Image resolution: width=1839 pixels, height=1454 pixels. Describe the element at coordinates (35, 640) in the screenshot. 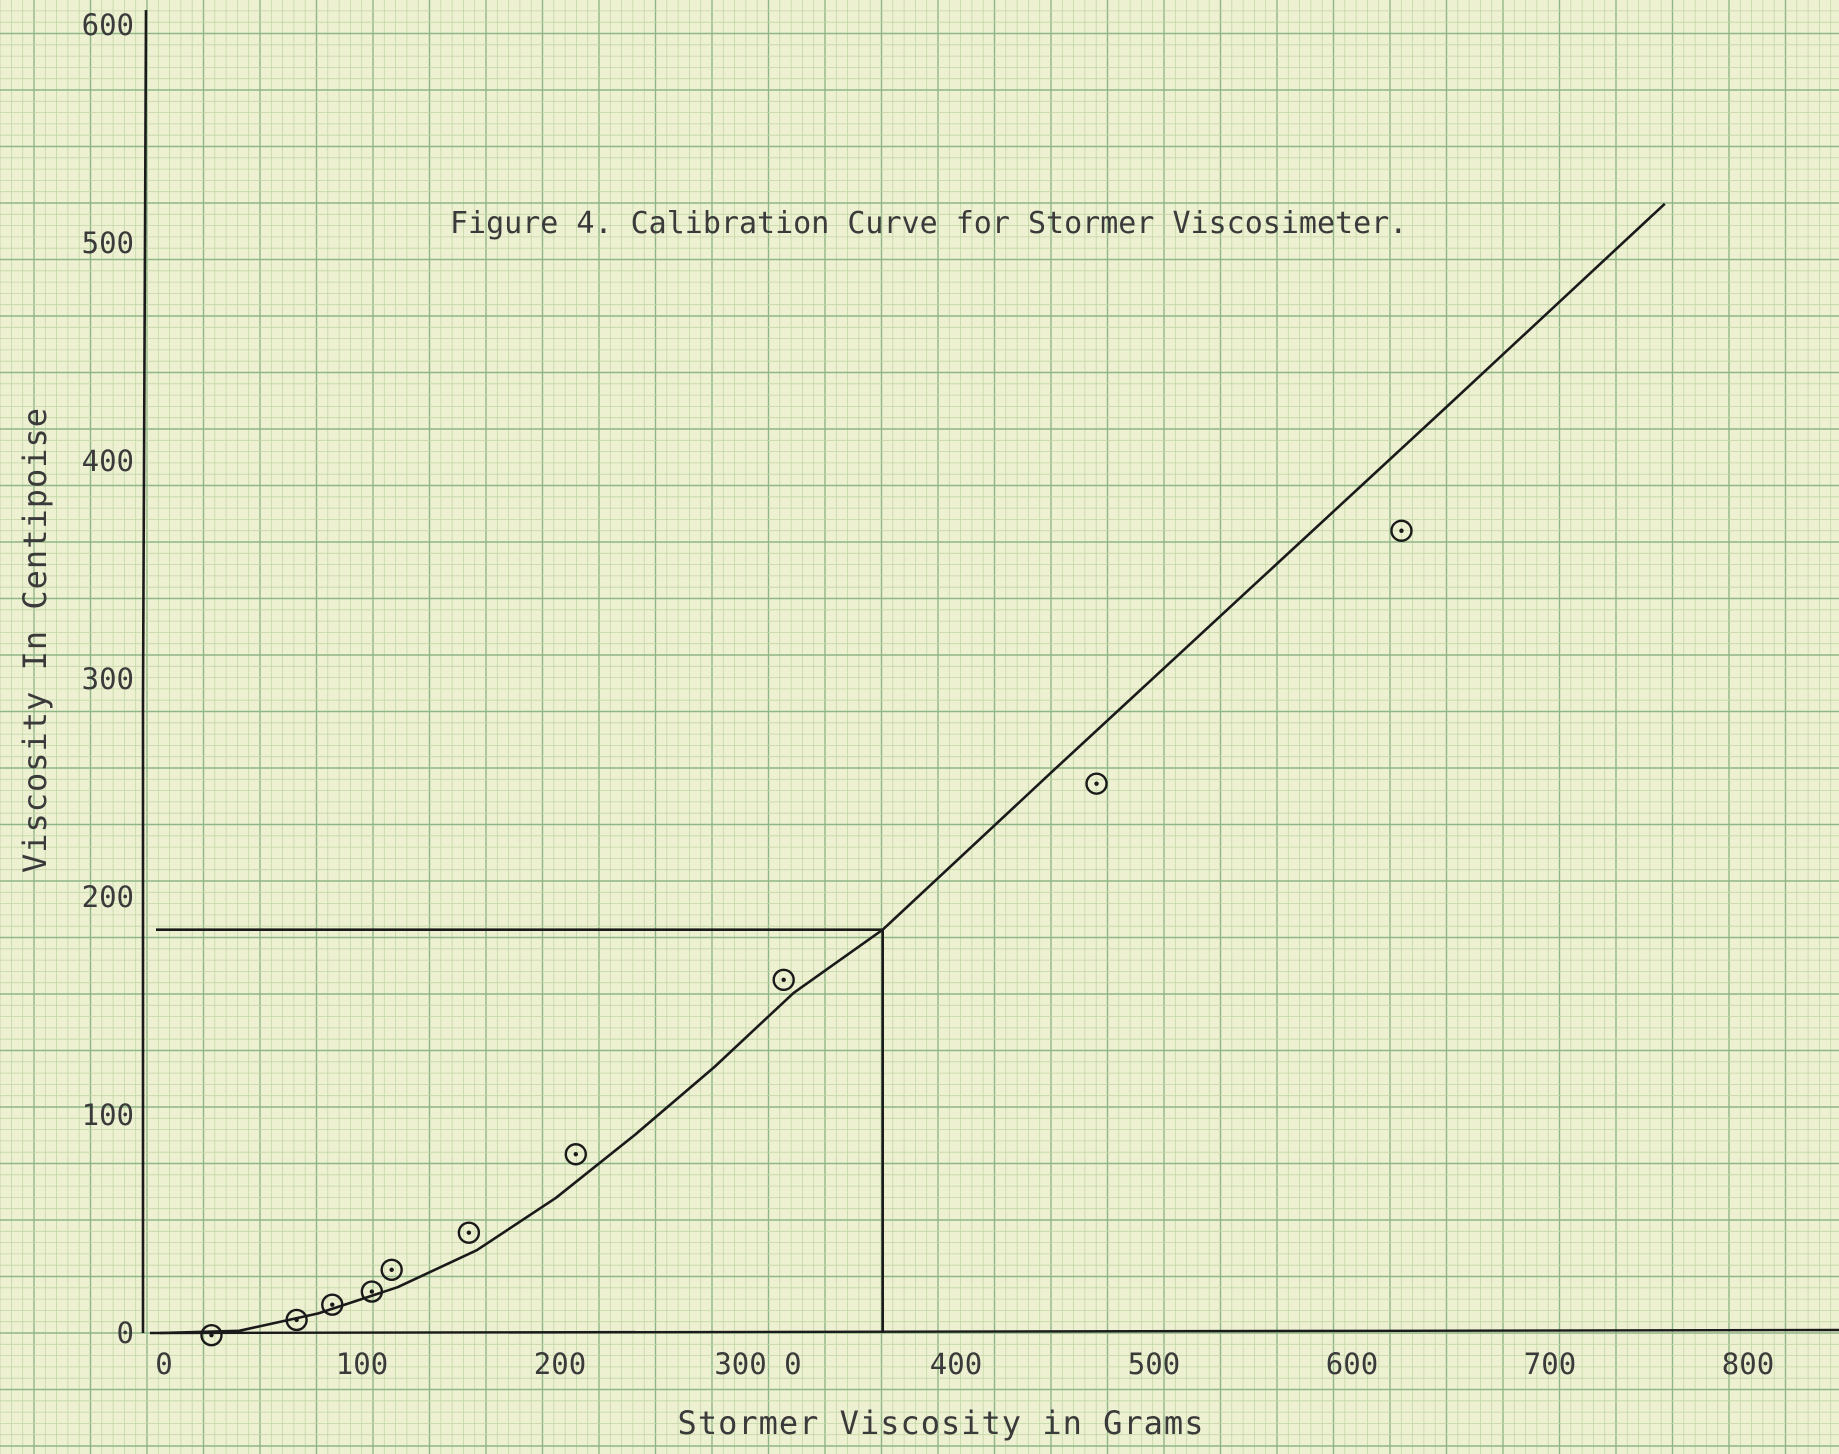

I see `y-axis-label: Viscosity In Centipoise` at that location.